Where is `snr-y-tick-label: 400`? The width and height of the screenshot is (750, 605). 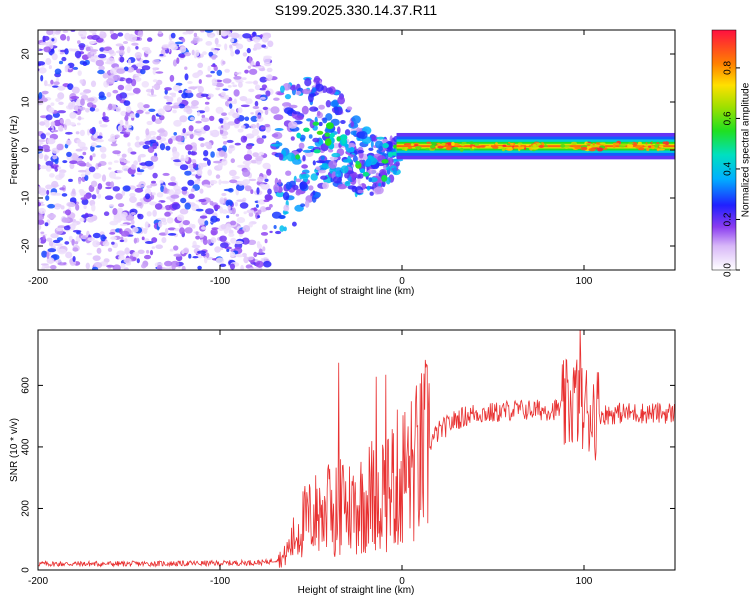 snr-y-tick-label: 400 is located at coordinates (26, 446).